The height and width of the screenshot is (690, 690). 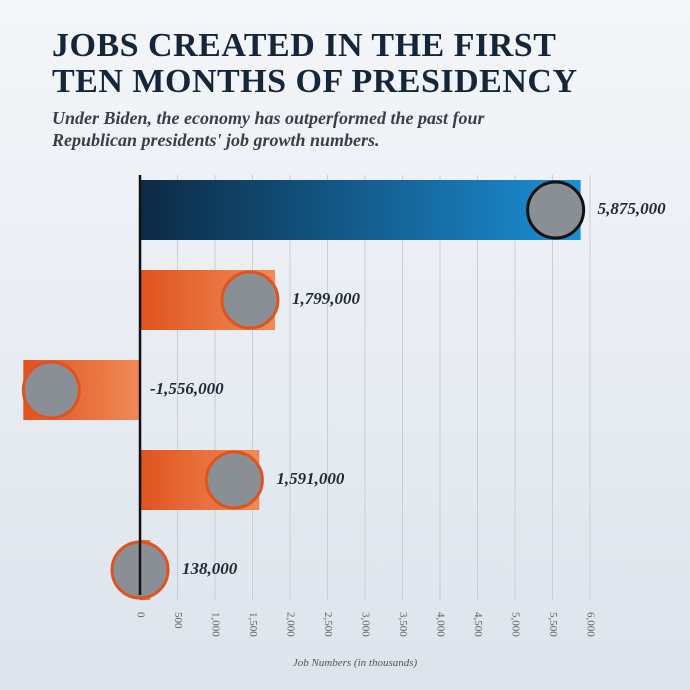 What do you see at coordinates (310, 478) in the screenshot?
I see `value-label: 1,591,000` at bounding box center [310, 478].